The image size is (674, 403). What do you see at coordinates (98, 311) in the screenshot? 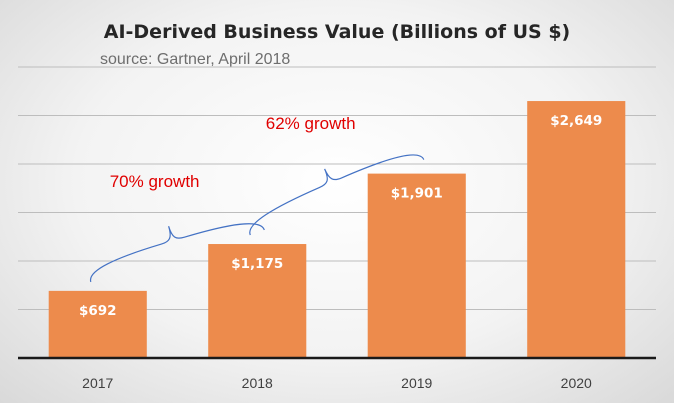
I see `data-label-2017: $692` at bounding box center [98, 311].